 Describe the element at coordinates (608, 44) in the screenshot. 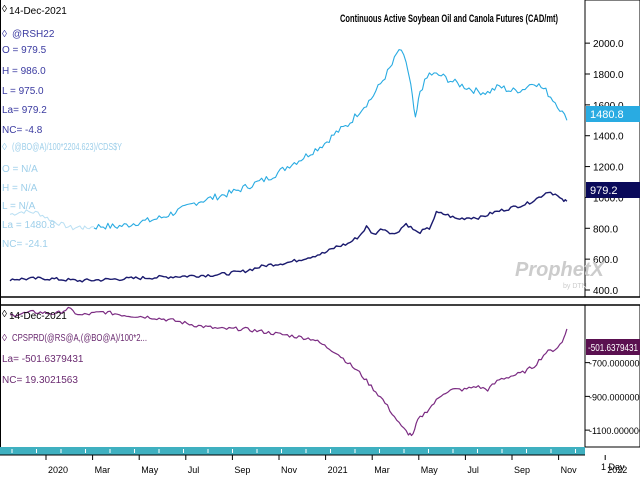

I see `upper-y-tick-label: 2000.0` at that location.